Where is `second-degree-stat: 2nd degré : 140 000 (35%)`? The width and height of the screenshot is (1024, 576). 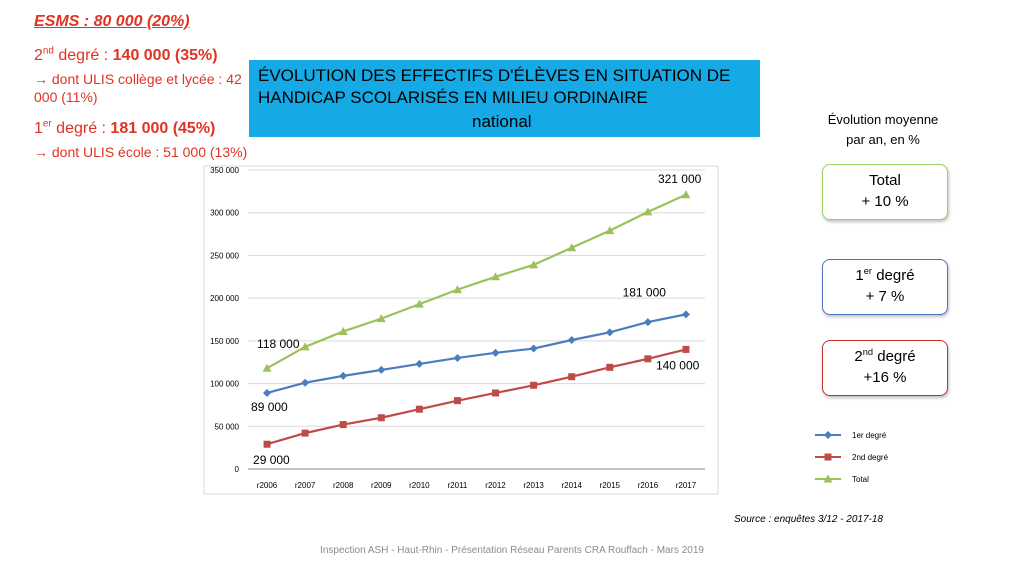 second-degree-stat: 2nd degré : 140 000 (35%) is located at coordinates (126, 55).